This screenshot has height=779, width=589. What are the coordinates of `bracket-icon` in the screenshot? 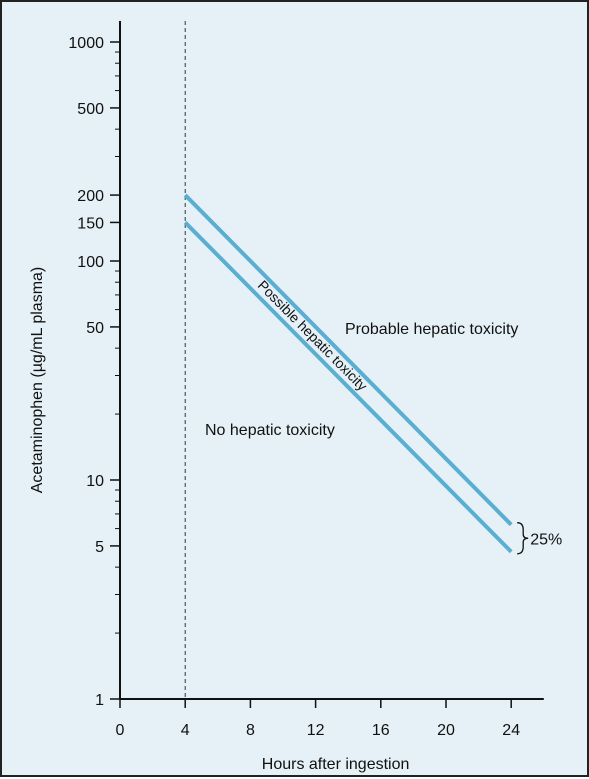 It's located at (523, 538).